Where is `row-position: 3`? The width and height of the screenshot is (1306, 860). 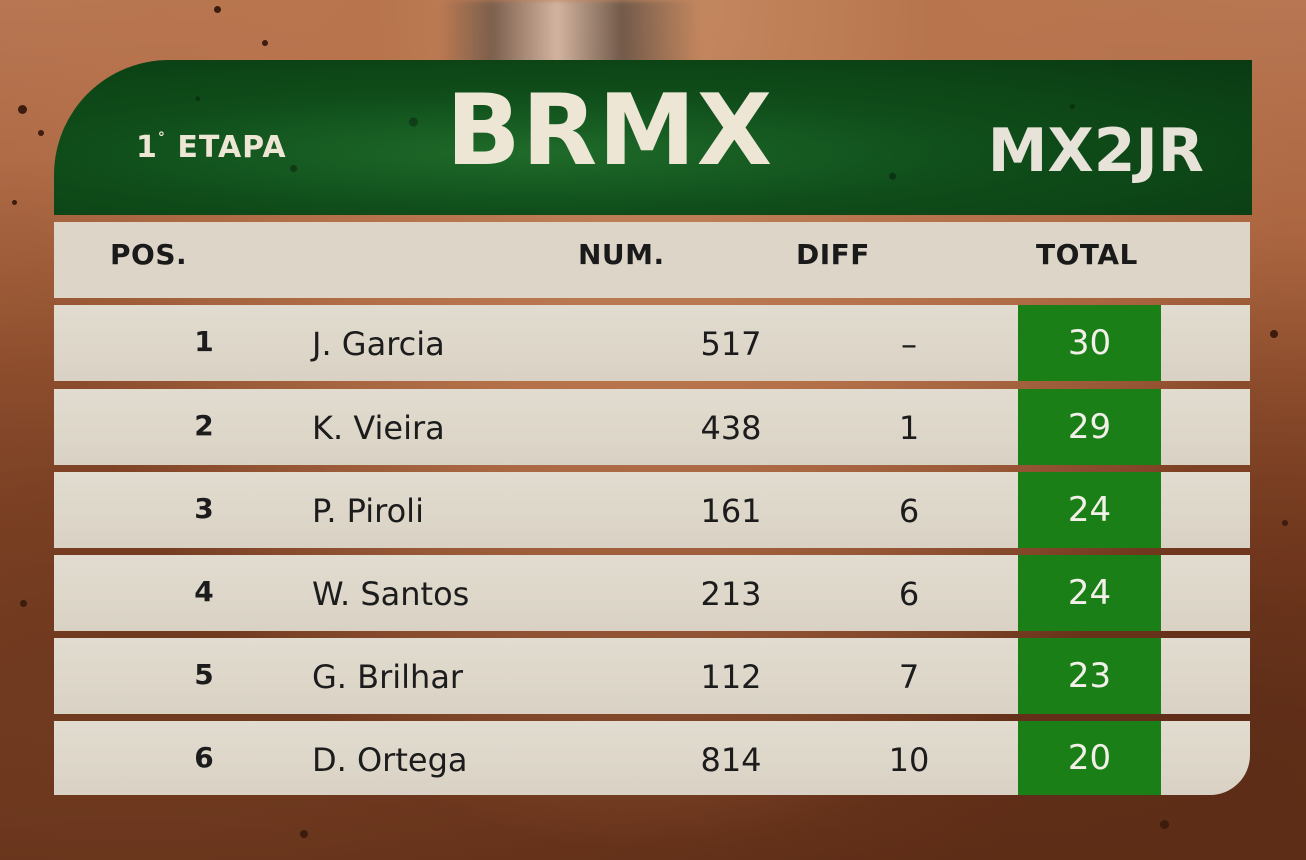 row-position: 3 is located at coordinates (204, 508).